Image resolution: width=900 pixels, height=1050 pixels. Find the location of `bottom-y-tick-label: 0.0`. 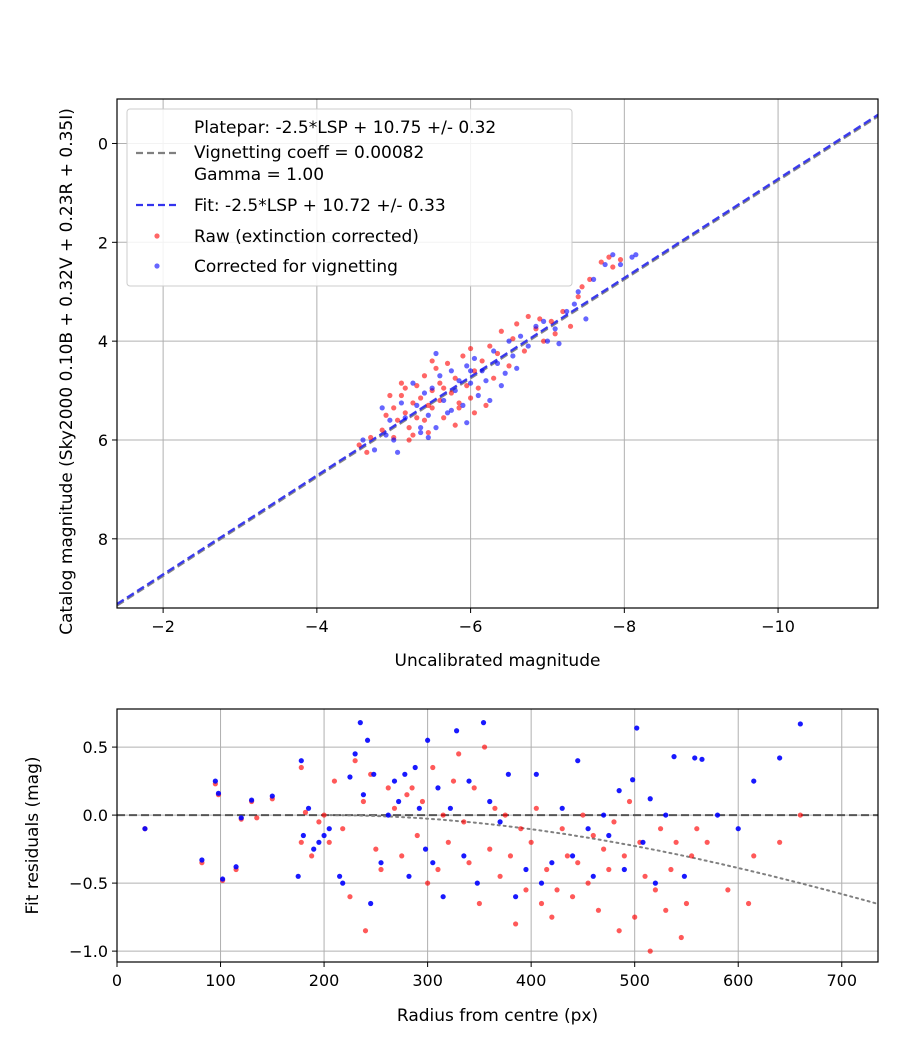

bottom-y-tick-label: 0.0 is located at coordinates (95, 815).